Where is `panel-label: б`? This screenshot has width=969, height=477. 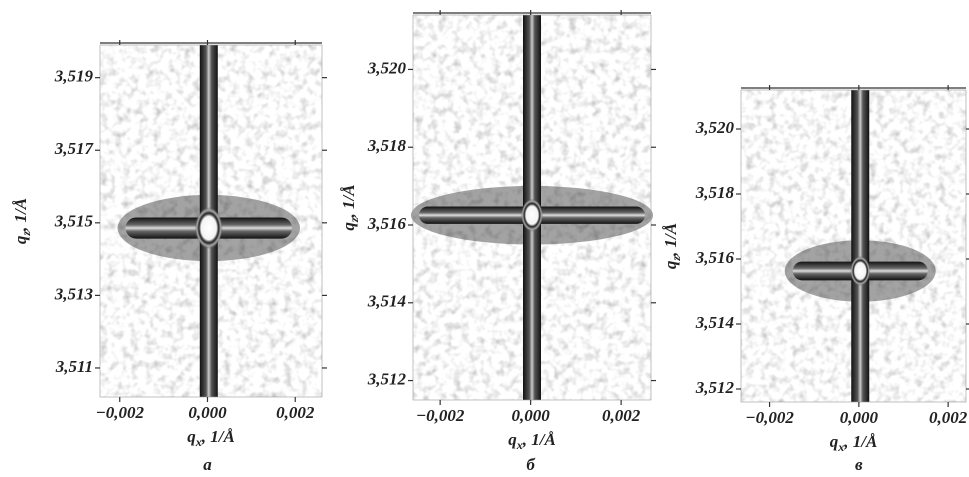
panel-label: б is located at coordinates (531, 464).